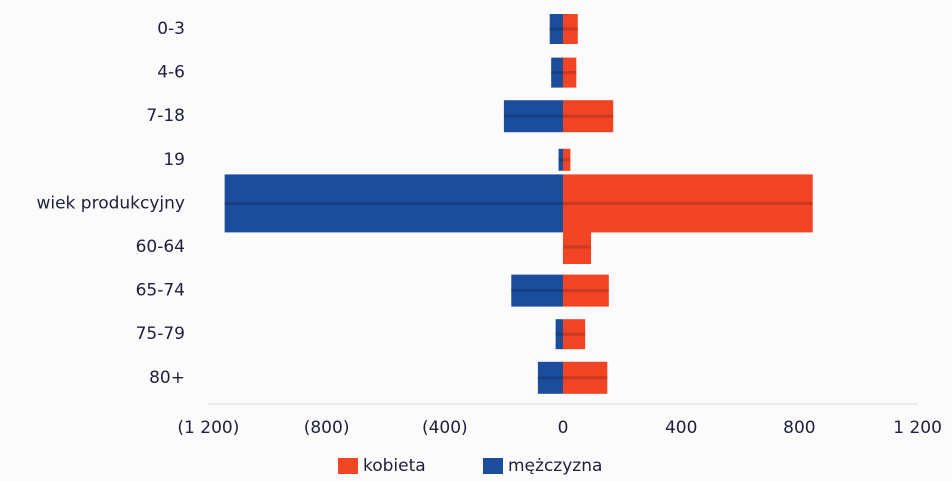 The width and height of the screenshot is (952, 481). I want to click on category-label: 4-6, so click(171, 73).